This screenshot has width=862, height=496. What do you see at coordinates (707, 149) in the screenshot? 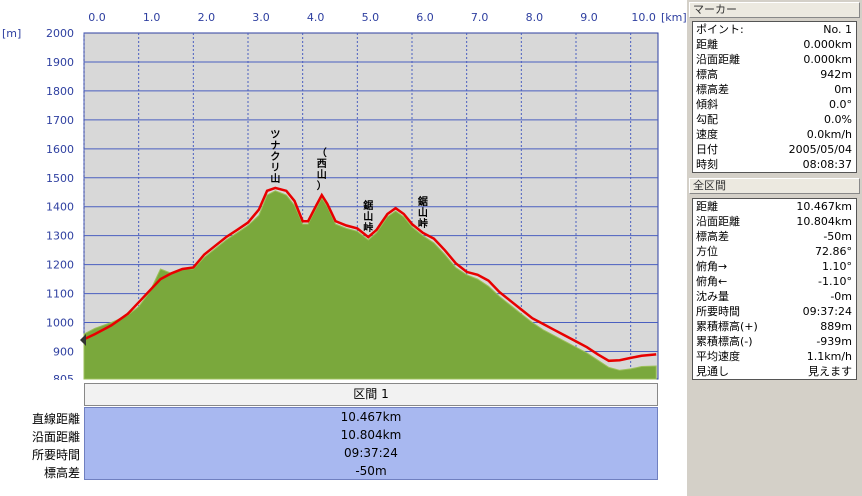
I see `property-key: 日付` at bounding box center [707, 149].